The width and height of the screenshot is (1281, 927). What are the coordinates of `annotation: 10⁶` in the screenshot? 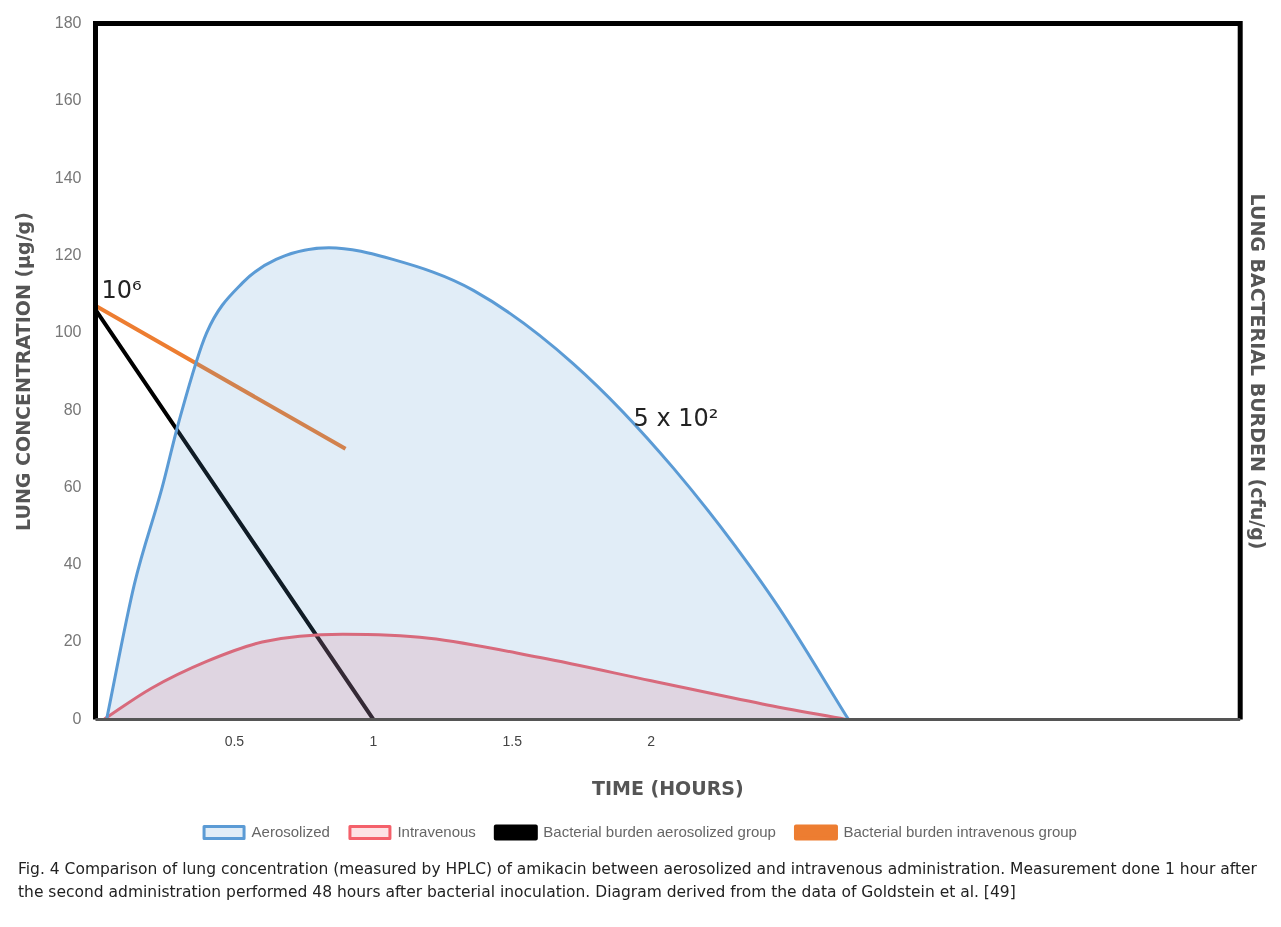 It's located at (121, 290).